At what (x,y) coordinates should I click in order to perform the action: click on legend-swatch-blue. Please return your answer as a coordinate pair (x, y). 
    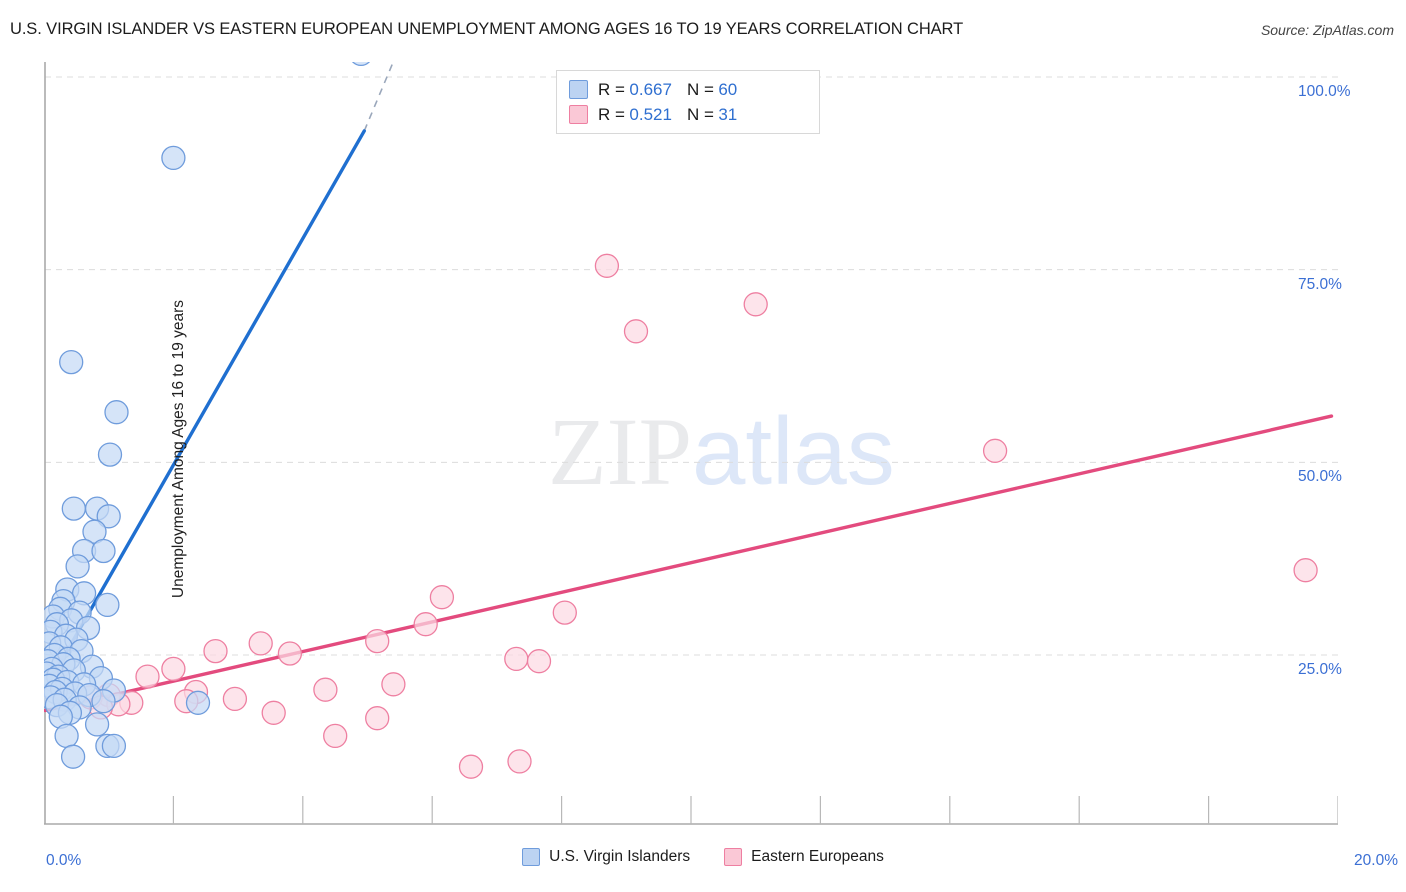
    Looking at the image, I should click on (578, 89).